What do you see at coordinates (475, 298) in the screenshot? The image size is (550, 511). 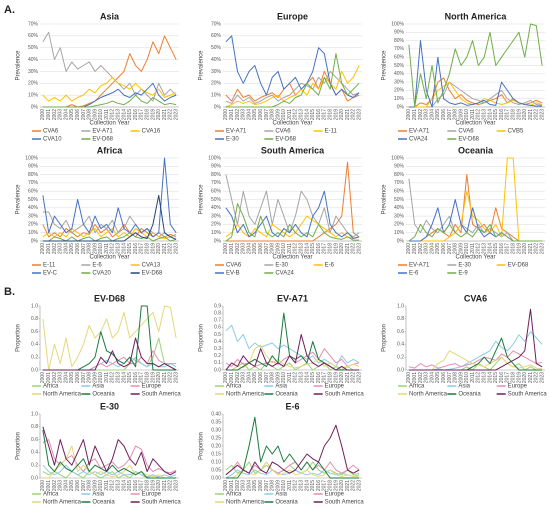 I see `chart-title: CVA6` at bounding box center [475, 298].